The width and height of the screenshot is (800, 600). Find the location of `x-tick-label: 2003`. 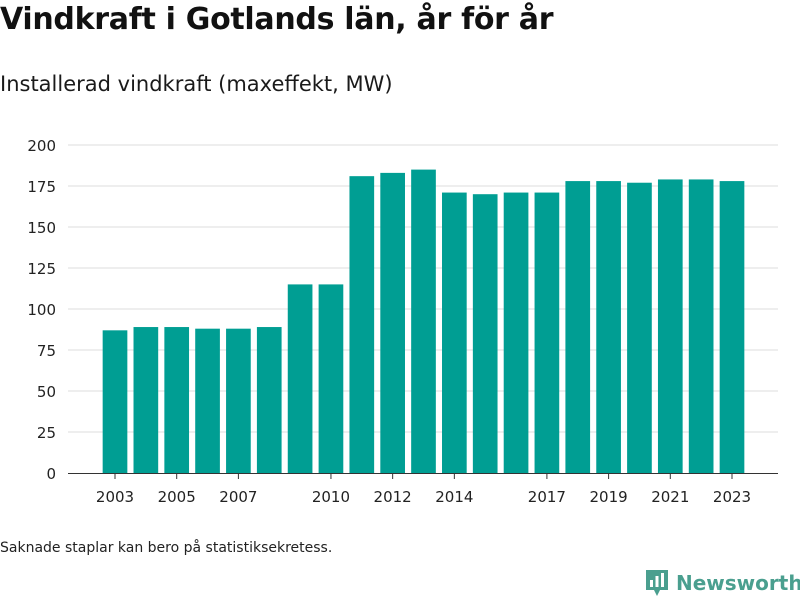

x-tick-label: 2003 is located at coordinates (115, 497).